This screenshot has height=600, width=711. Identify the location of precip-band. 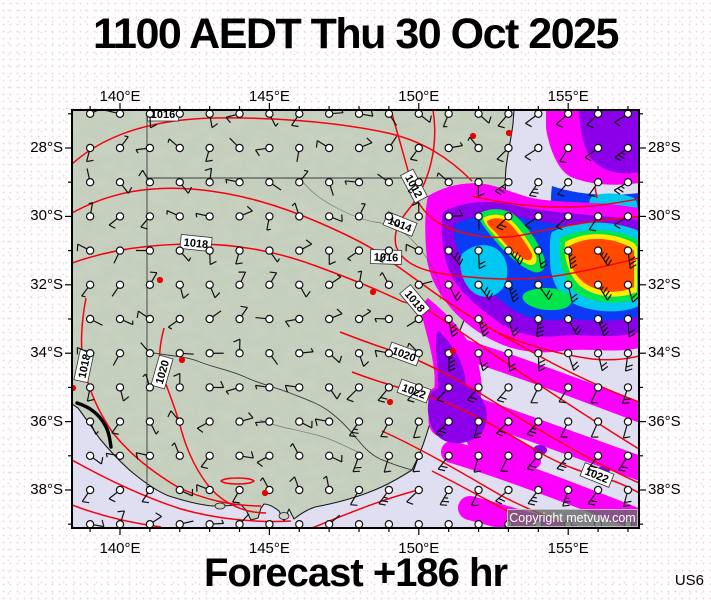
(539, 378).